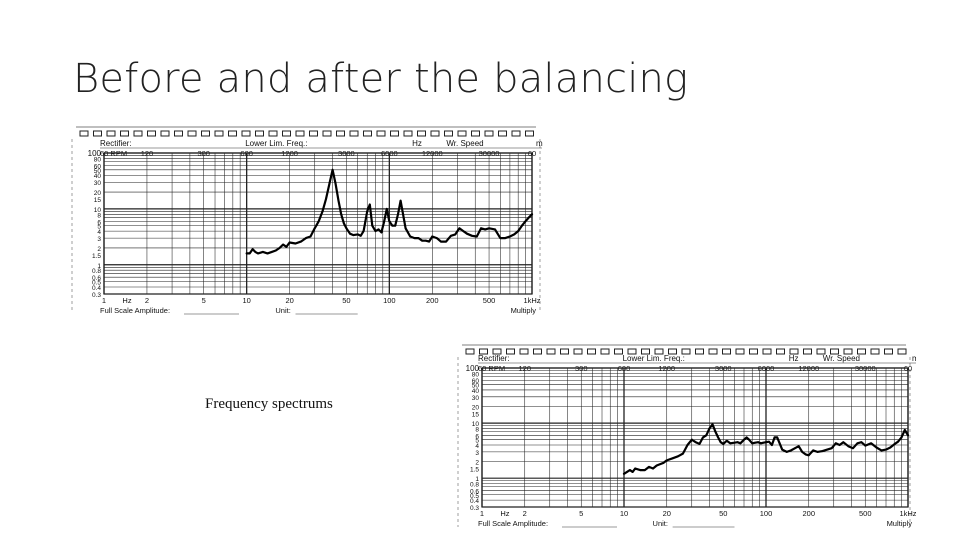  What do you see at coordinates (96, 295) in the screenshot?
I see `y-tick-label: 0.3` at bounding box center [96, 295].